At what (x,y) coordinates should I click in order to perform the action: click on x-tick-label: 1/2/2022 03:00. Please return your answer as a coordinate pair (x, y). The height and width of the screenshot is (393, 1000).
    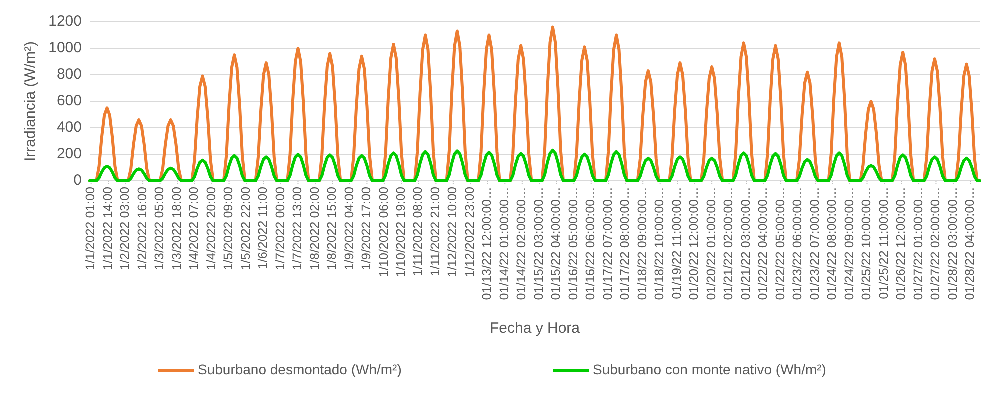
    Looking at the image, I should click on (125, 228).